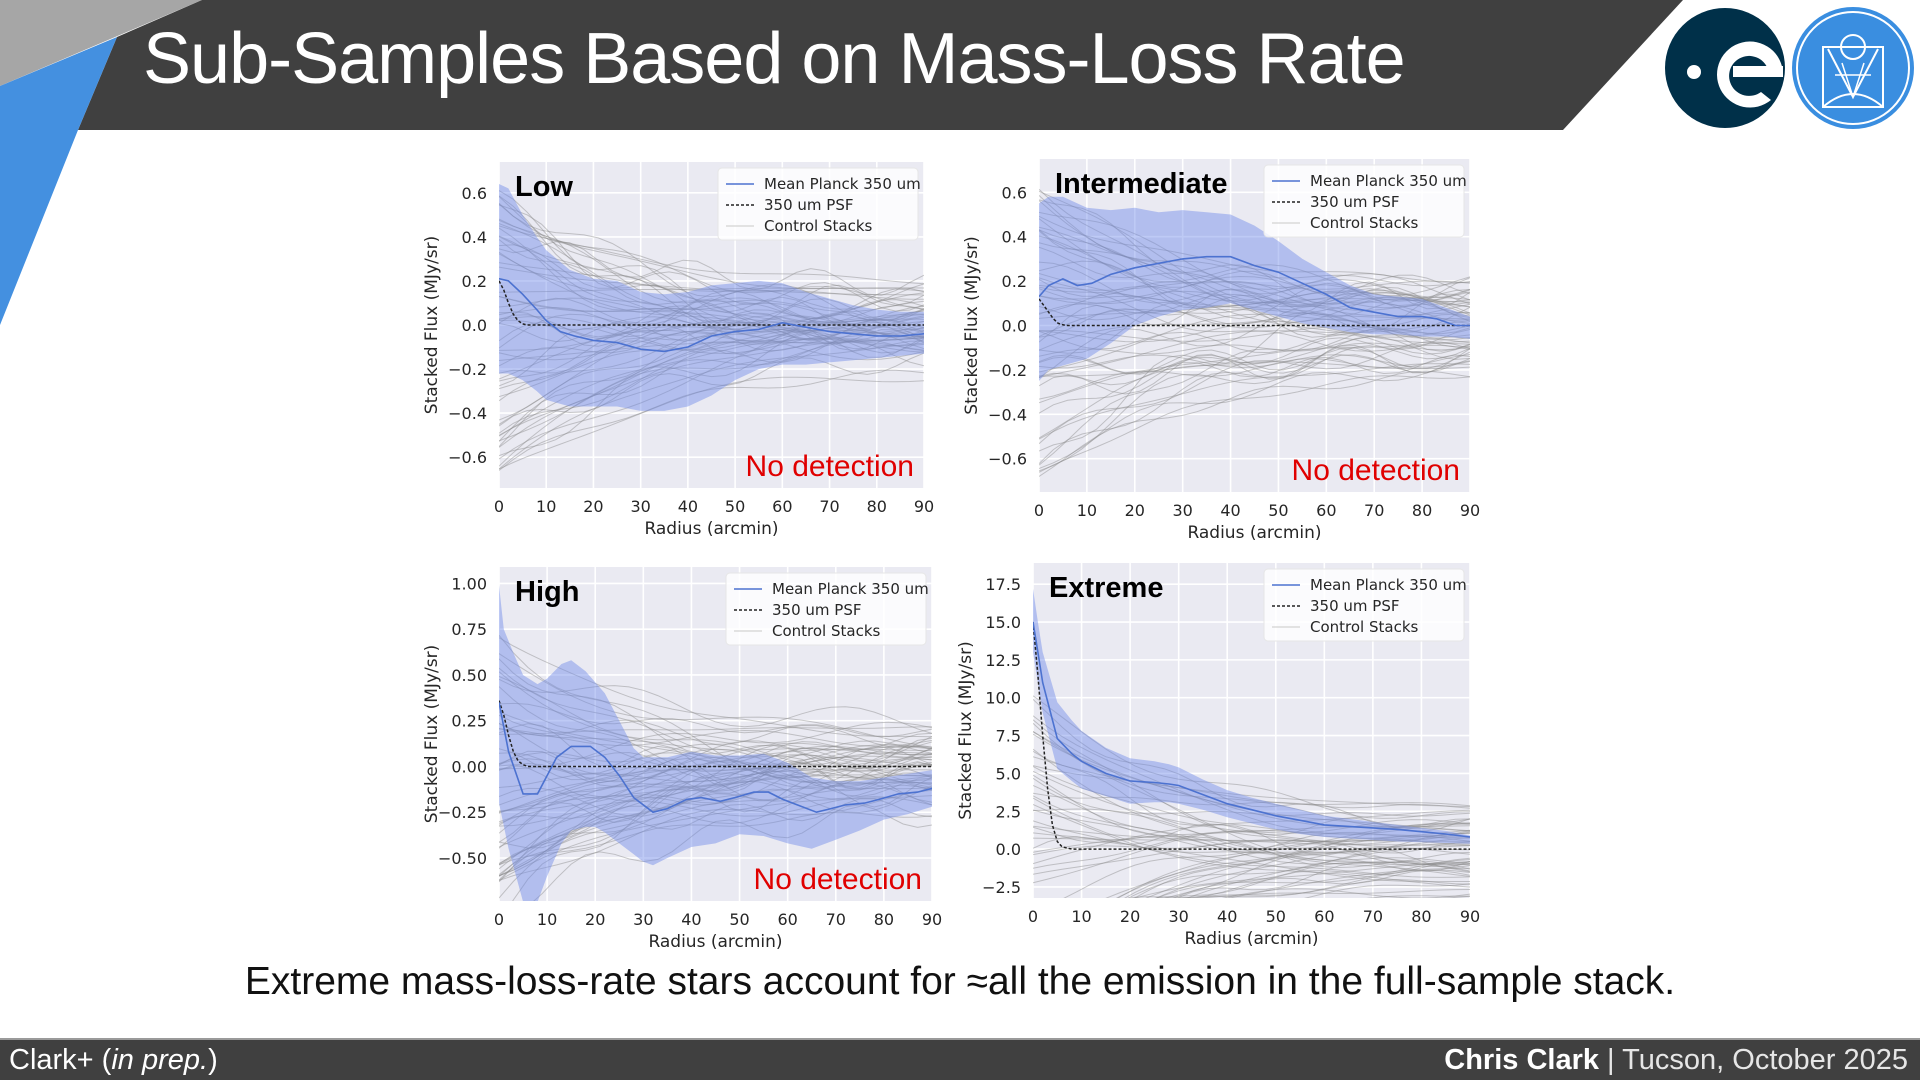 This screenshot has height=1080, width=1920. I want to click on citation: Clark+ (in prep.), so click(113, 1060).